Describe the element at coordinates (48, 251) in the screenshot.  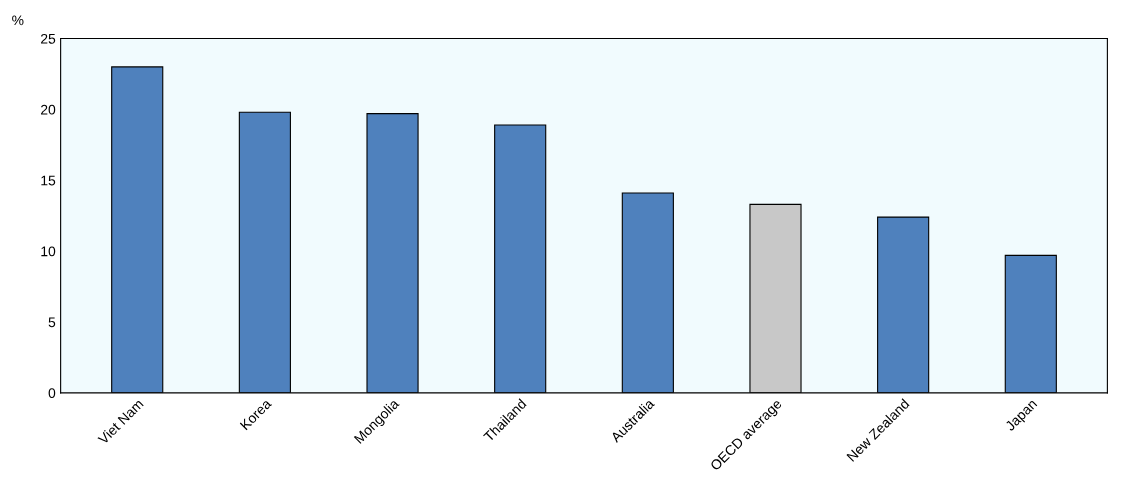
I see `y-tick-label: 10` at that location.